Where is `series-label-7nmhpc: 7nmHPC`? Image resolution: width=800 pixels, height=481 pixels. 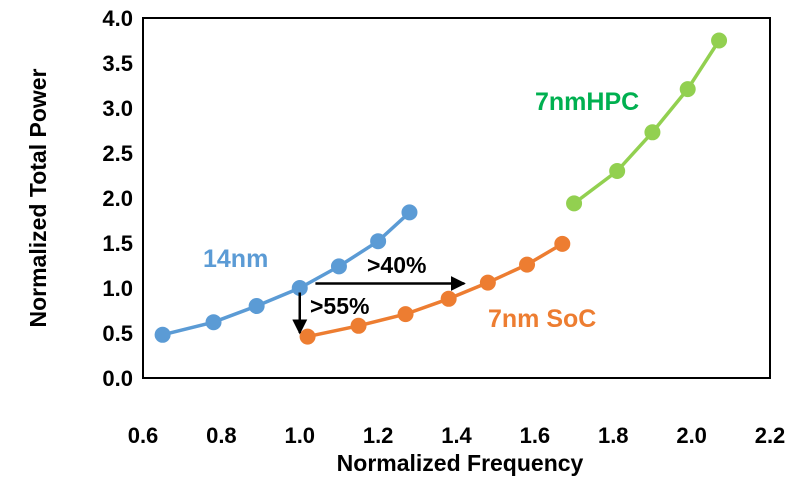
series-label-7nmhpc: 7nmHPC is located at coordinates (587, 102).